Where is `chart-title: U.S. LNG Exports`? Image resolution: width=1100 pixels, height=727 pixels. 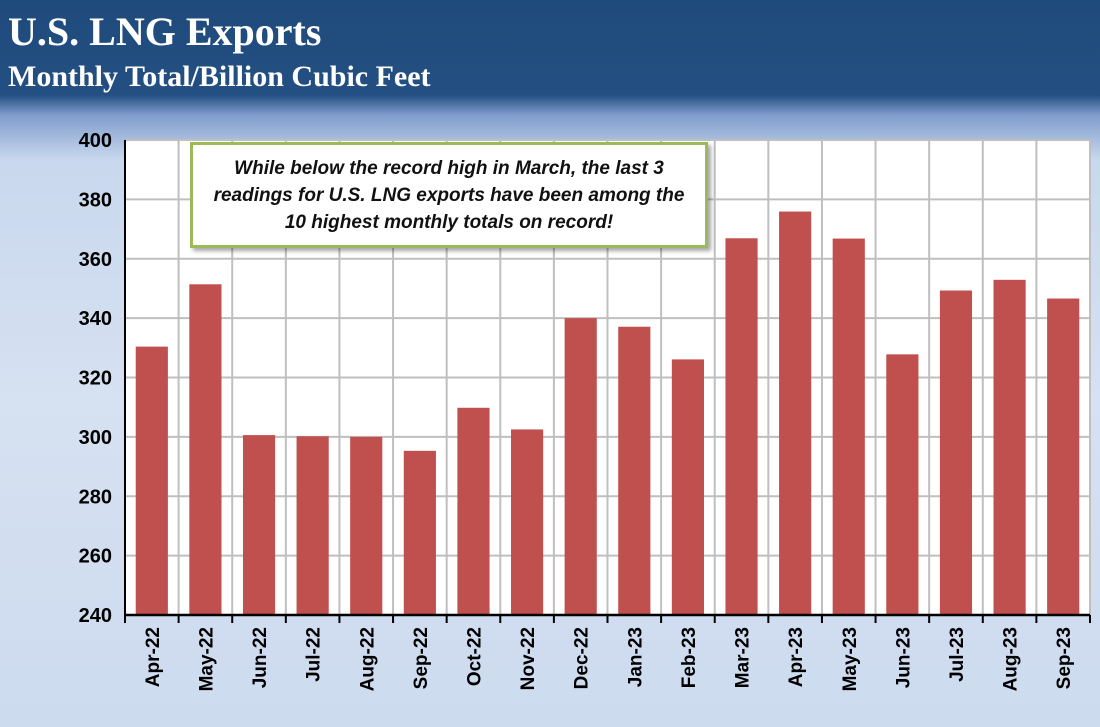 chart-title: U.S. LNG Exports is located at coordinates (165, 31).